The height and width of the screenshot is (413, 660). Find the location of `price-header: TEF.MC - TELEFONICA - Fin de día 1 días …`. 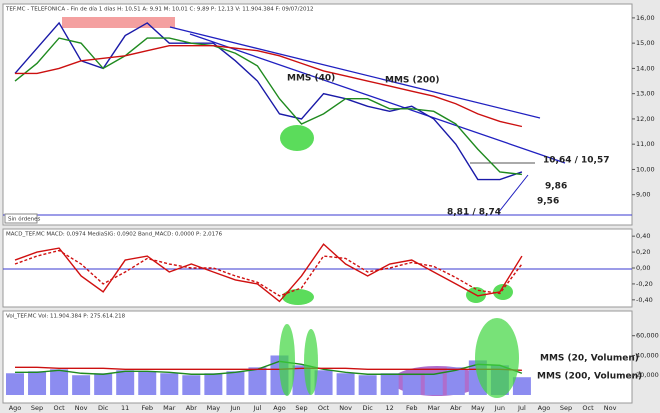

price-header: TEF.MC - TELEFONICA - Fin de día 1 días … is located at coordinates (159, 9).